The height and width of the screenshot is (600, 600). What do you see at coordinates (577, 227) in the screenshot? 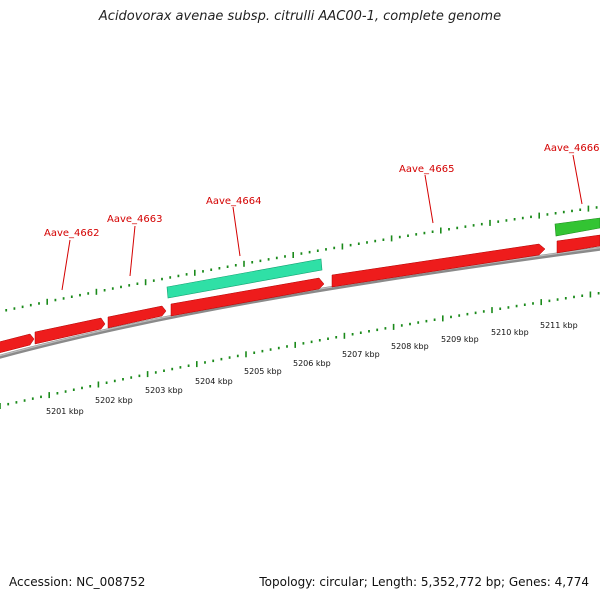
I see `gene-green` at bounding box center [577, 227].